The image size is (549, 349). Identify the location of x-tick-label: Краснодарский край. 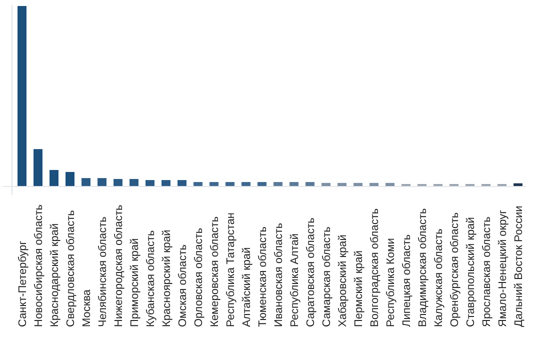
(55, 275).